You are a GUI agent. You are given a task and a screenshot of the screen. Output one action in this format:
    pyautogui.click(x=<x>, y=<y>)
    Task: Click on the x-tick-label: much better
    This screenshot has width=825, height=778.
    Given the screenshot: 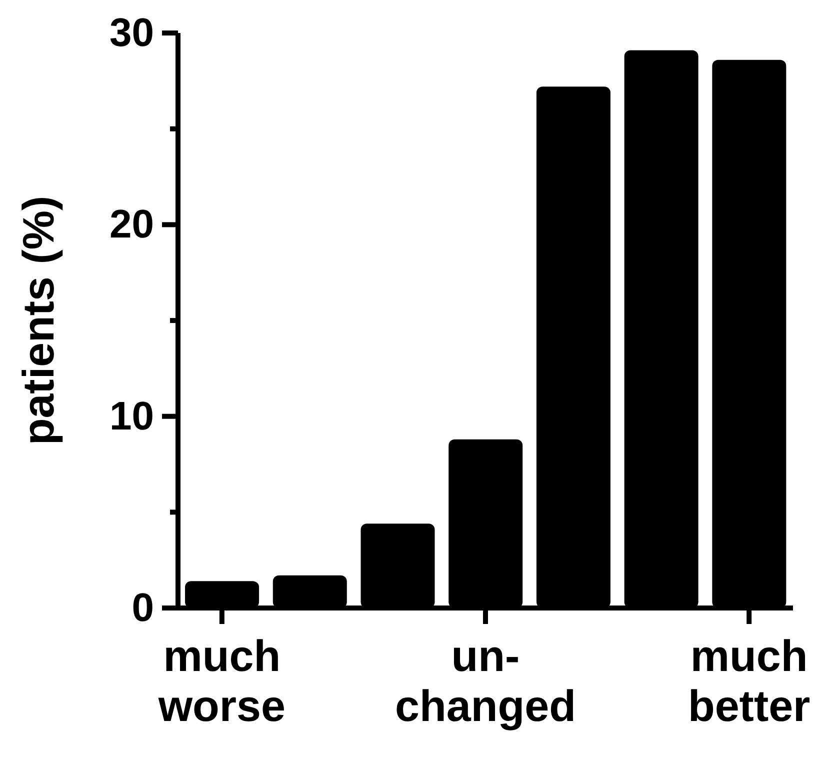 What is the action you would take?
    pyautogui.click(x=749, y=681)
    